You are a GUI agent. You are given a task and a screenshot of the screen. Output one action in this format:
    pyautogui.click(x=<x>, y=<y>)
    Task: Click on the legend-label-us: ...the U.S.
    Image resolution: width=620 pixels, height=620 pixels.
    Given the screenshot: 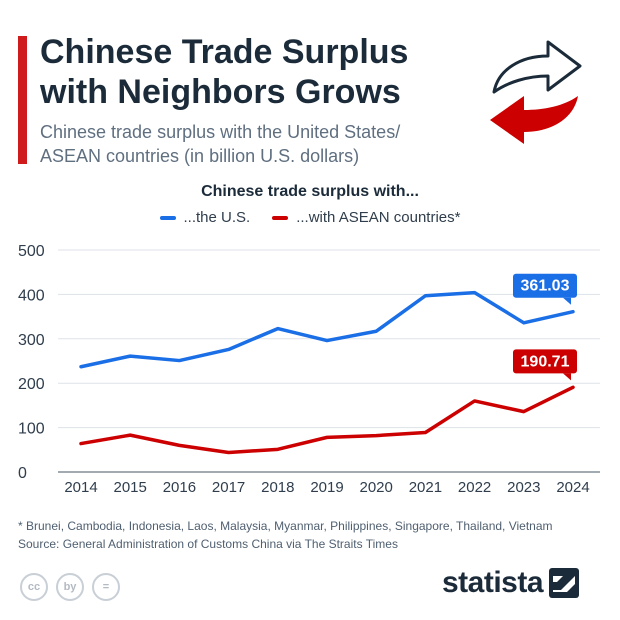 What is the action you would take?
    pyautogui.click(x=217, y=217)
    